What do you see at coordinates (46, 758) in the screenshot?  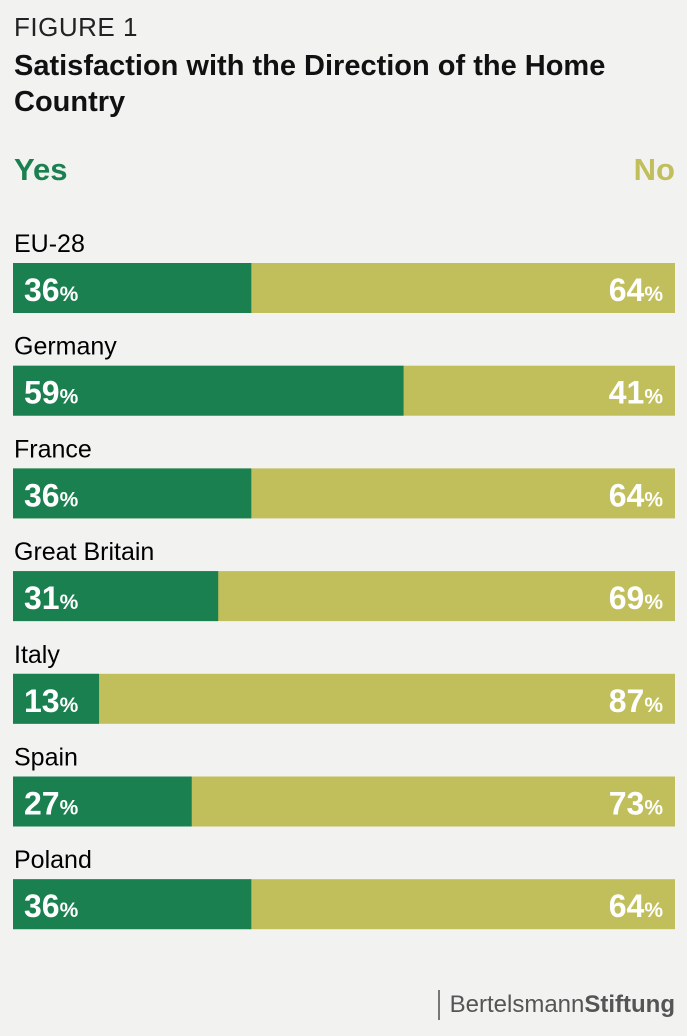 I see `category-label: Spain` at bounding box center [46, 758].